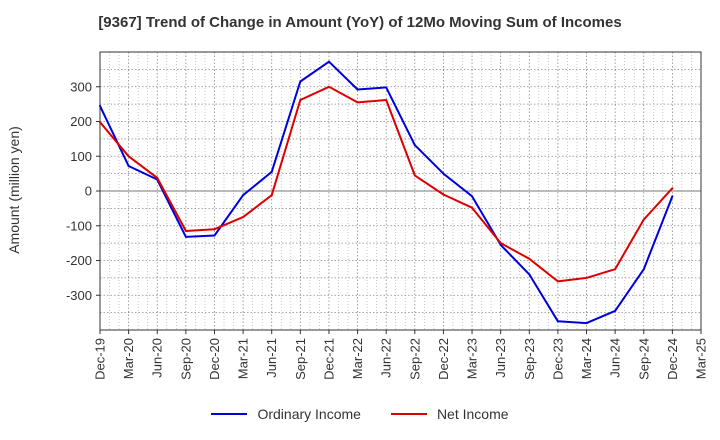 The width and height of the screenshot is (720, 440). What do you see at coordinates (214, 359) in the screenshot?
I see `x-tick-label: Dec-20` at bounding box center [214, 359].